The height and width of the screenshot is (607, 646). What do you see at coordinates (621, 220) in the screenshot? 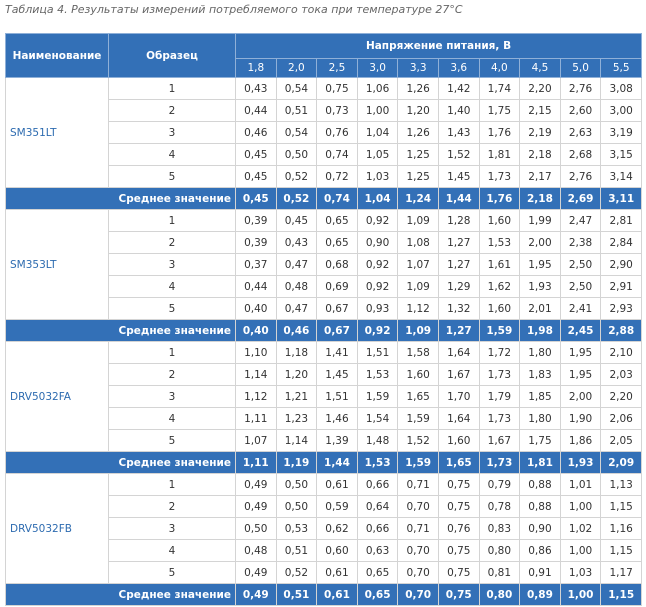
I see `value-cell: 2,81` at bounding box center [621, 220].